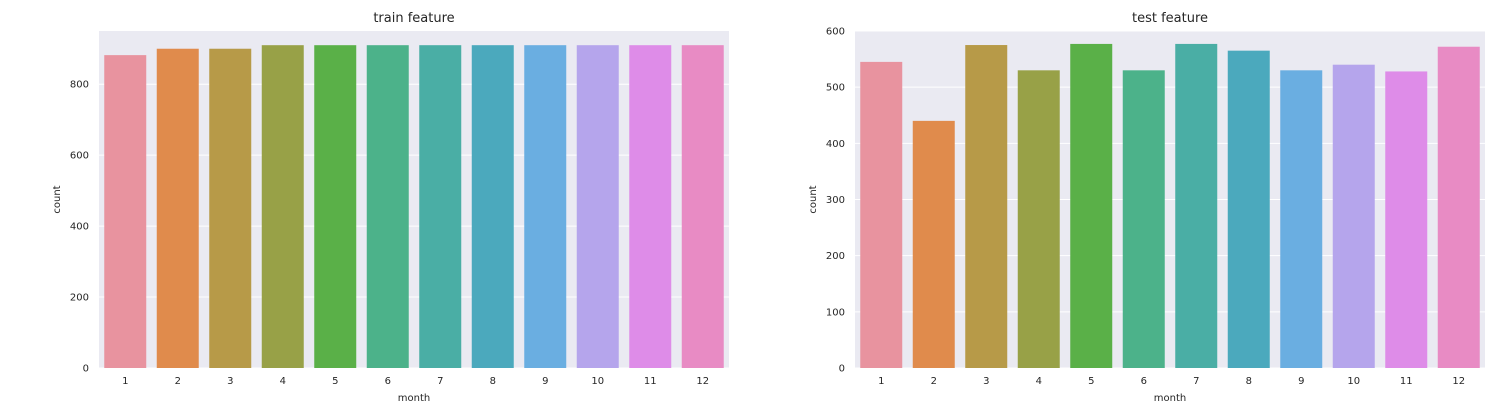 This screenshot has width=1510, height=408. Describe the element at coordinates (986, 381) in the screenshot. I see `chart-1-xtick-label: 3` at that location.